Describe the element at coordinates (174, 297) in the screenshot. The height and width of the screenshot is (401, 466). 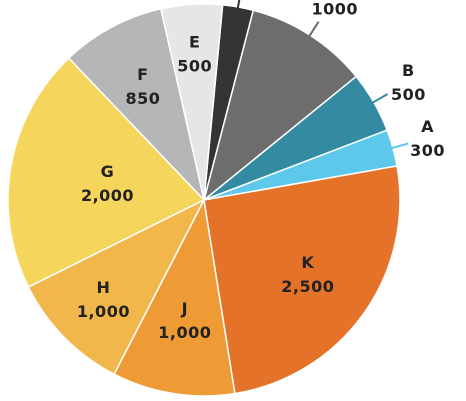
I see `pie-slice-j` at that location.